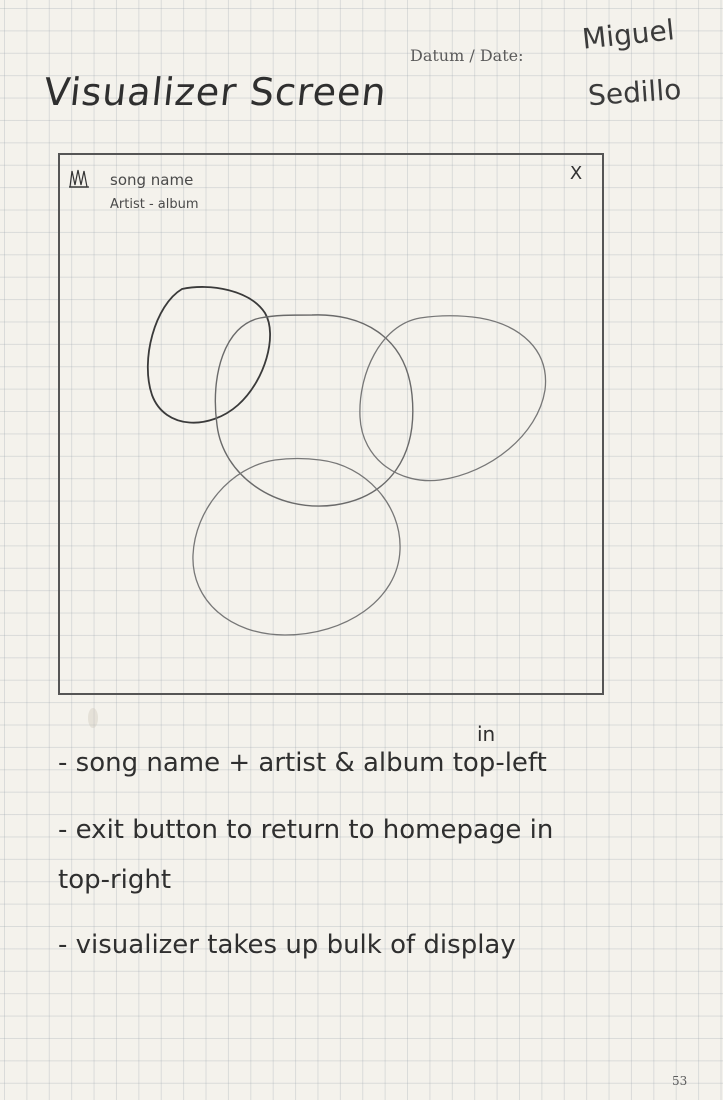 Image resolution: width=723 pixels, height=1100 pixels. Describe the element at coordinates (576, 173) in the screenshot. I see `close-button: X` at that location.